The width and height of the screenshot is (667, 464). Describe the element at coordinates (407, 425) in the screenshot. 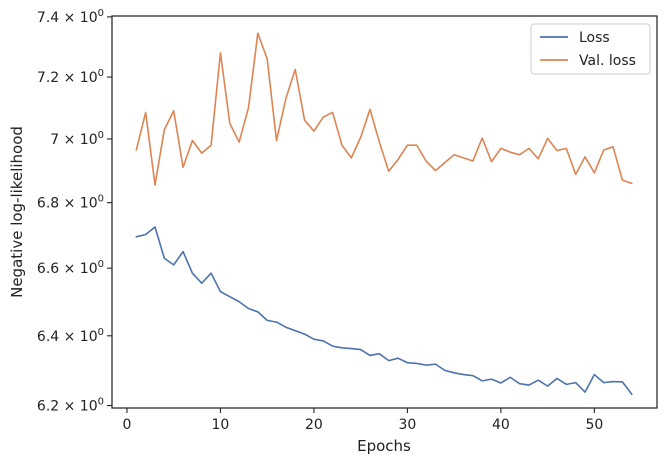

I see `x-tick-label: 30` at that location.